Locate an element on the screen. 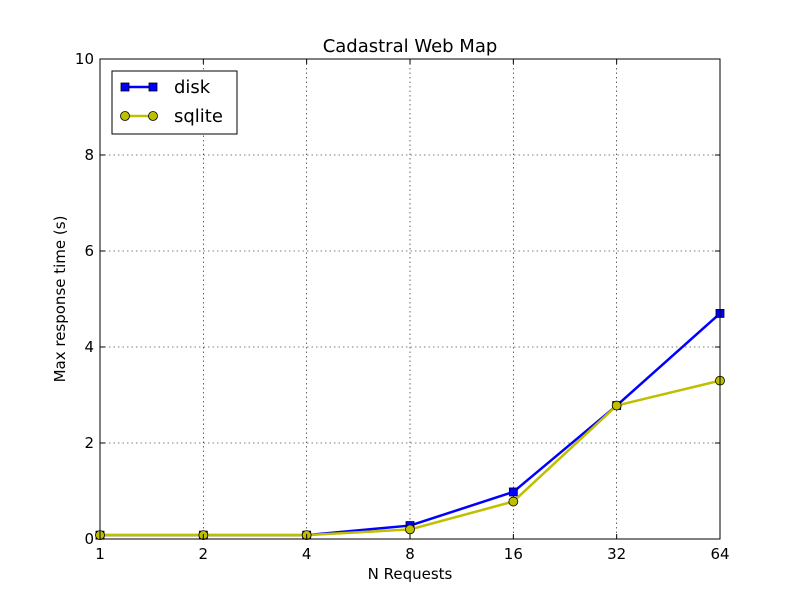 The height and width of the screenshot is (600, 800). y-tick-label: 2 is located at coordinates (89, 443).